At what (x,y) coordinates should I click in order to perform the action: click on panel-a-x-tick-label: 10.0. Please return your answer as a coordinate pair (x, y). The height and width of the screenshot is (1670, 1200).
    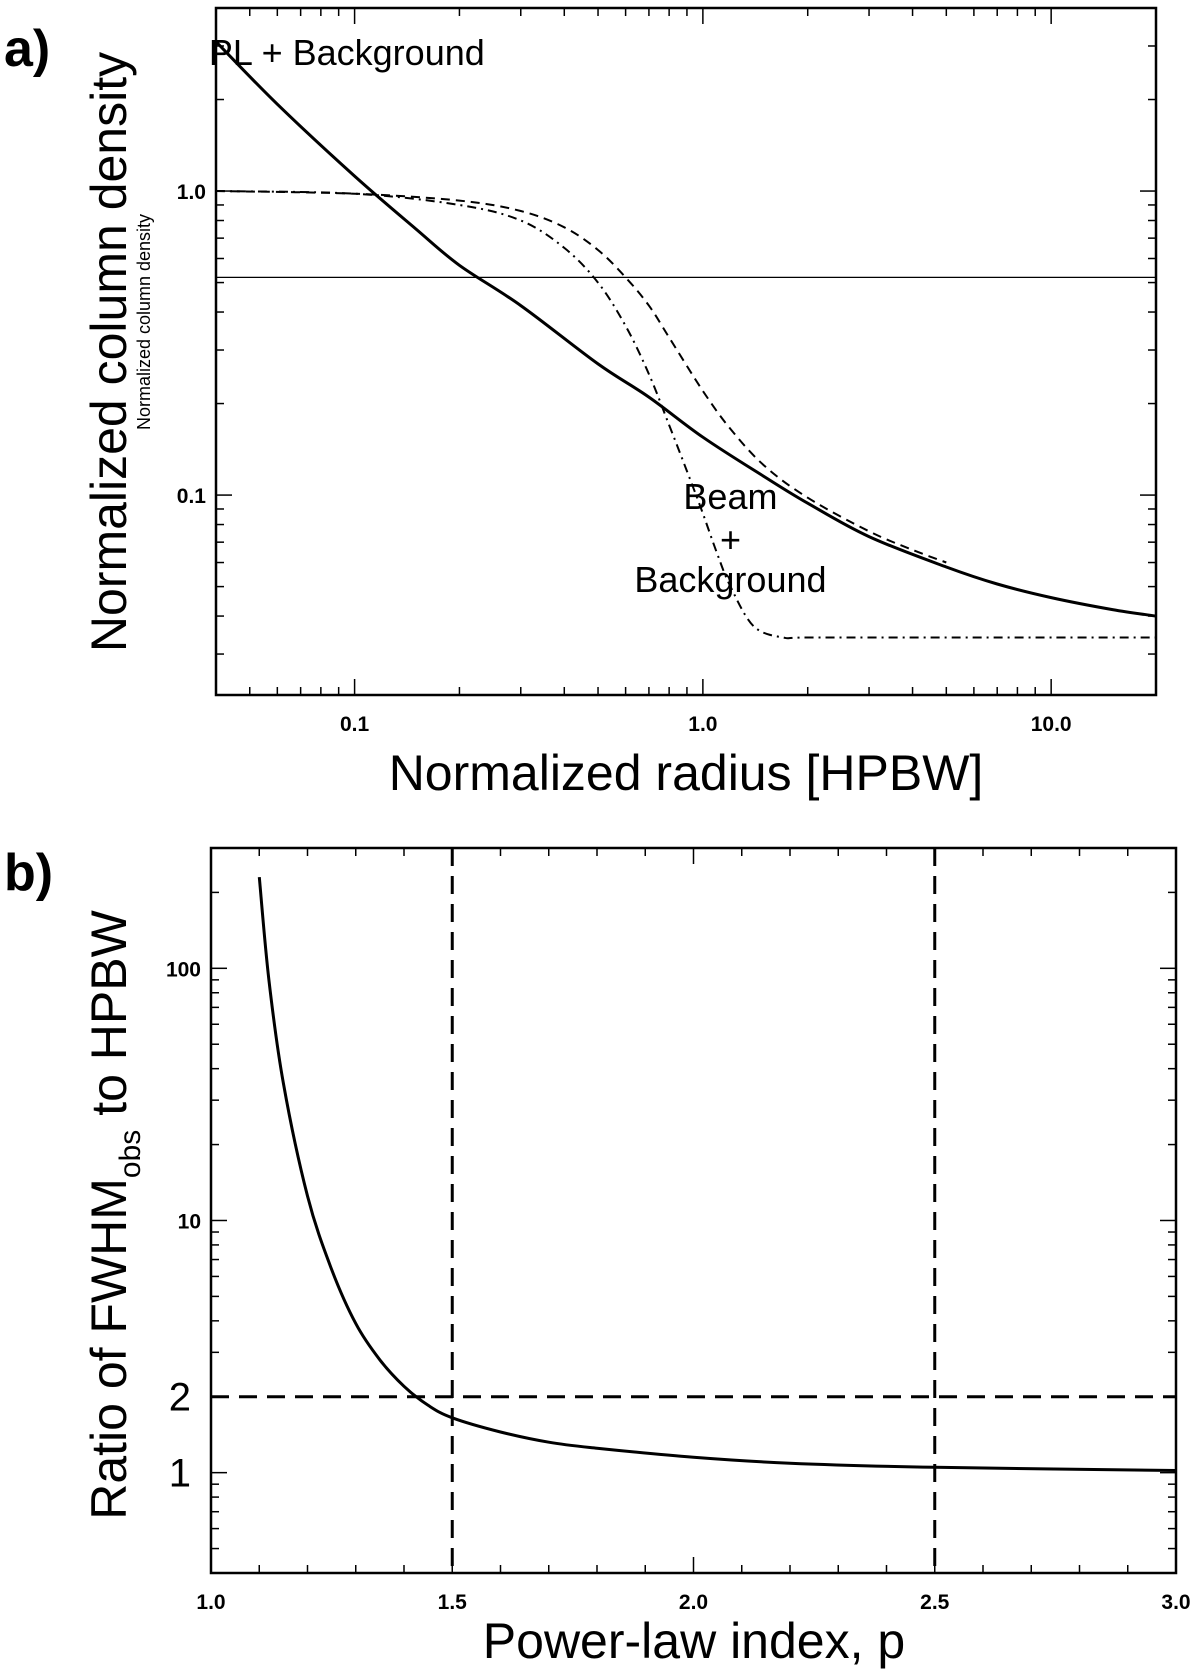
    Looking at the image, I should click on (1051, 724).